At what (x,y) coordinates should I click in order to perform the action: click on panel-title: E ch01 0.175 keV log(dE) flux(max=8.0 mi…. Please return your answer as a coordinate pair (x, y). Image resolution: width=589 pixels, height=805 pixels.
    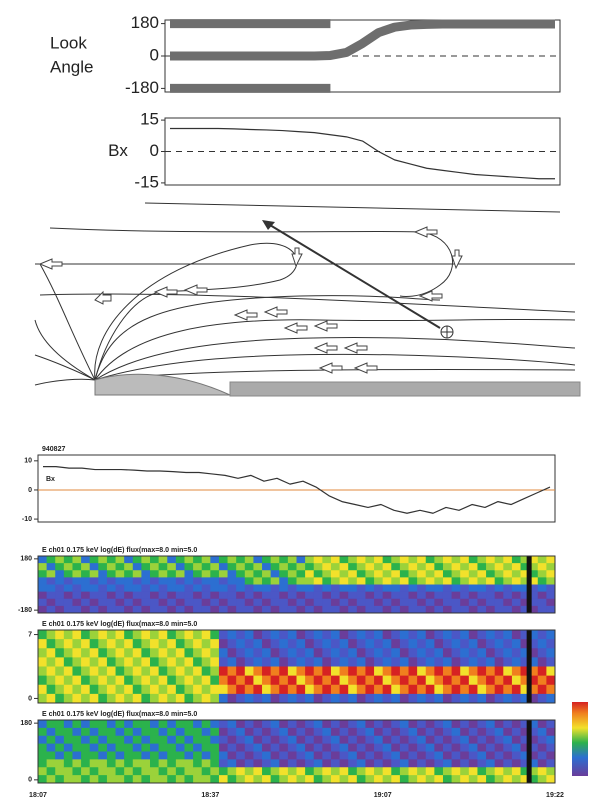
    Looking at the image, I should click on (119, 550).